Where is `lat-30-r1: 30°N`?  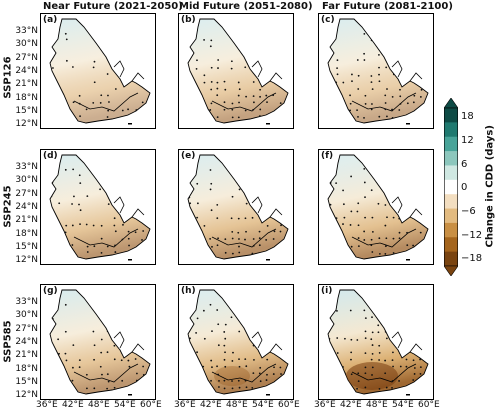 lat-30-r1: 30°N is located at coordinates (26, 44).